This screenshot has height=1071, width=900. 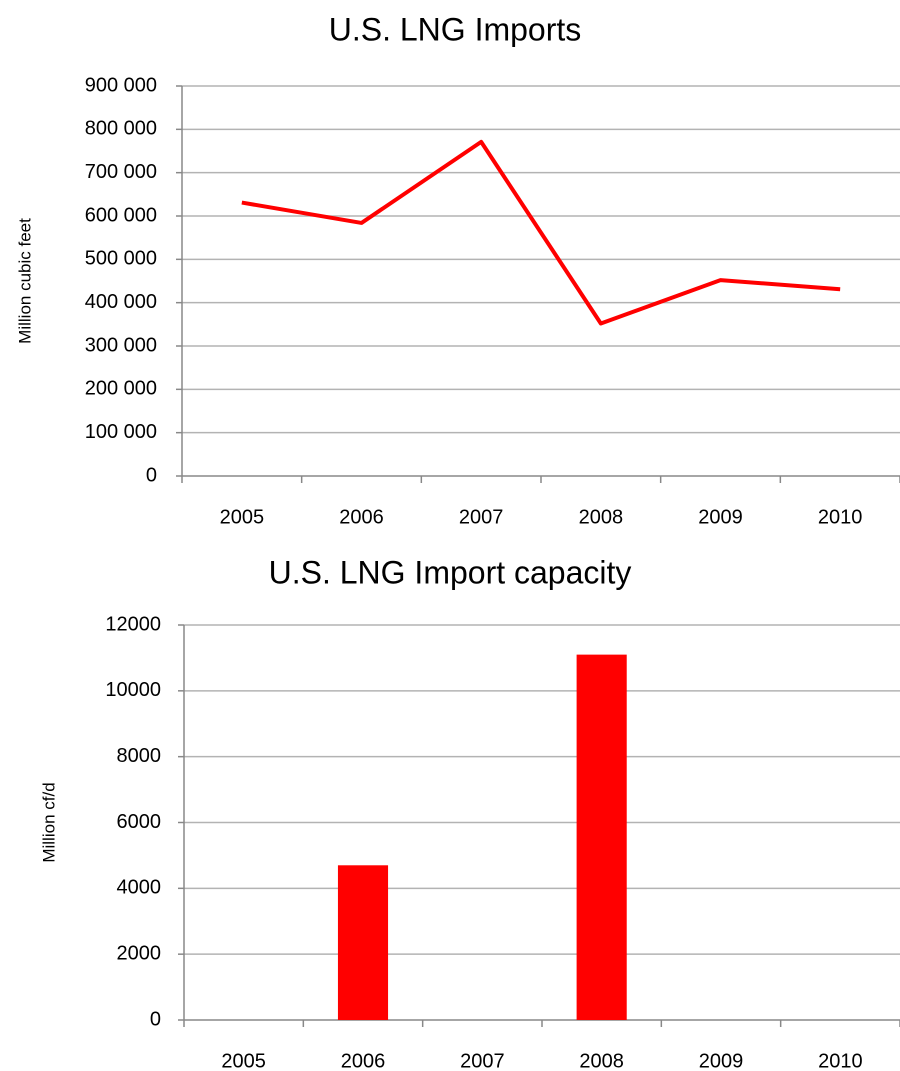 I want to click on y-tick-label: 500 000, so click(x=121, y=259).